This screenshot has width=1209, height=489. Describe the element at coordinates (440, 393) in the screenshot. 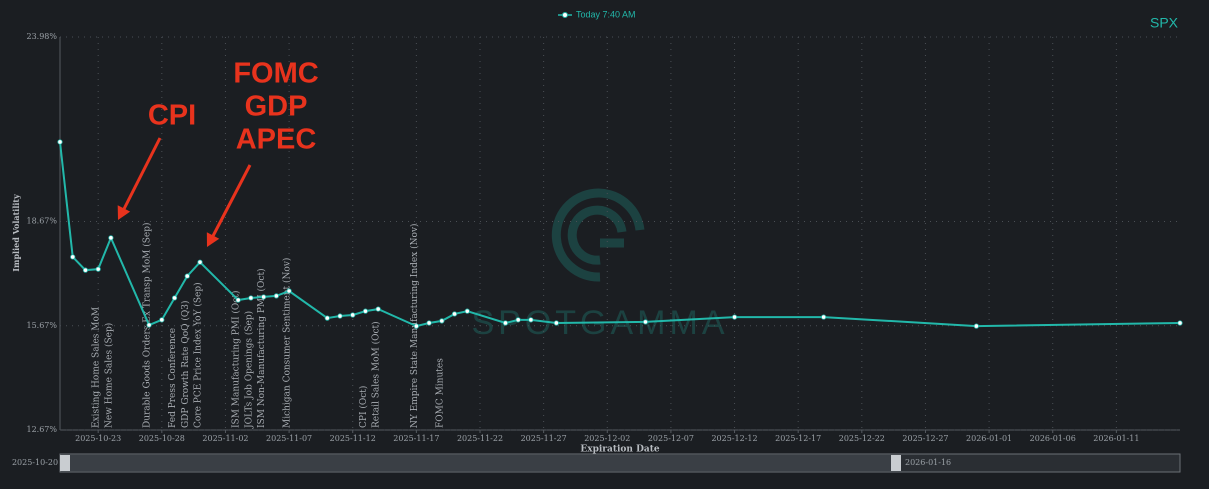

I see `event-label: FOMC Minutes` at that location.